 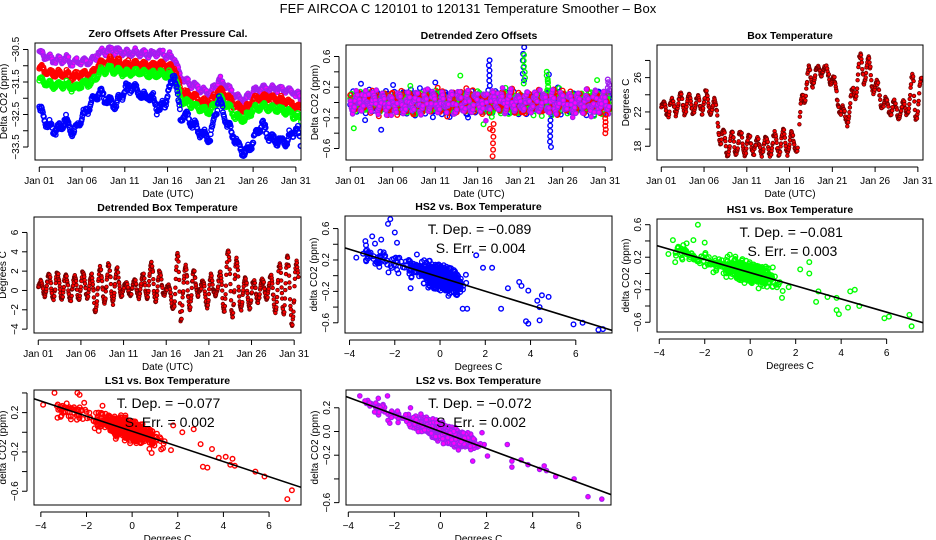 I want to click on x-tick-label: Jan 21, so click(x=832, y=181).